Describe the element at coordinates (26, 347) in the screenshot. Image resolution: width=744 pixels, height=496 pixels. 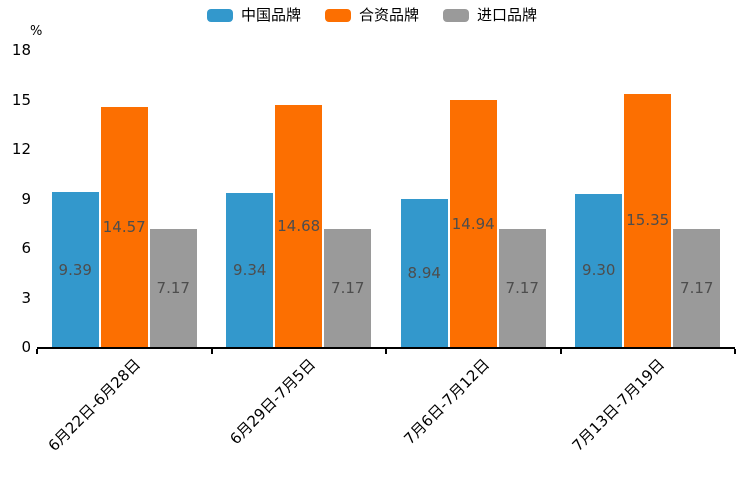
I see `y-tick-label-0: 0` at that location.